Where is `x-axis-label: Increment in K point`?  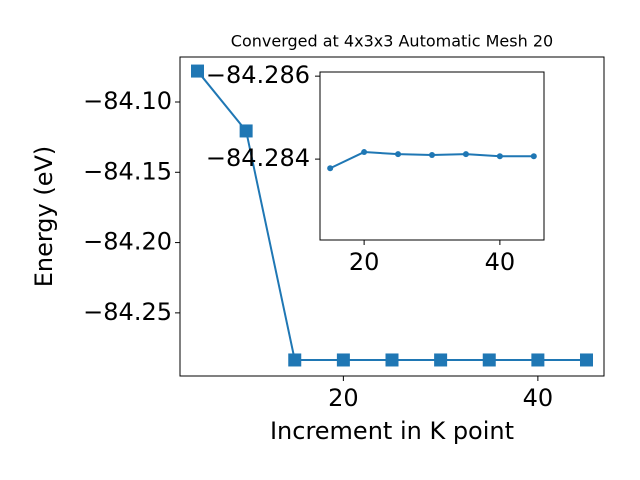
x-axis-label: Increment in K point is located at coordinates (392, 431).